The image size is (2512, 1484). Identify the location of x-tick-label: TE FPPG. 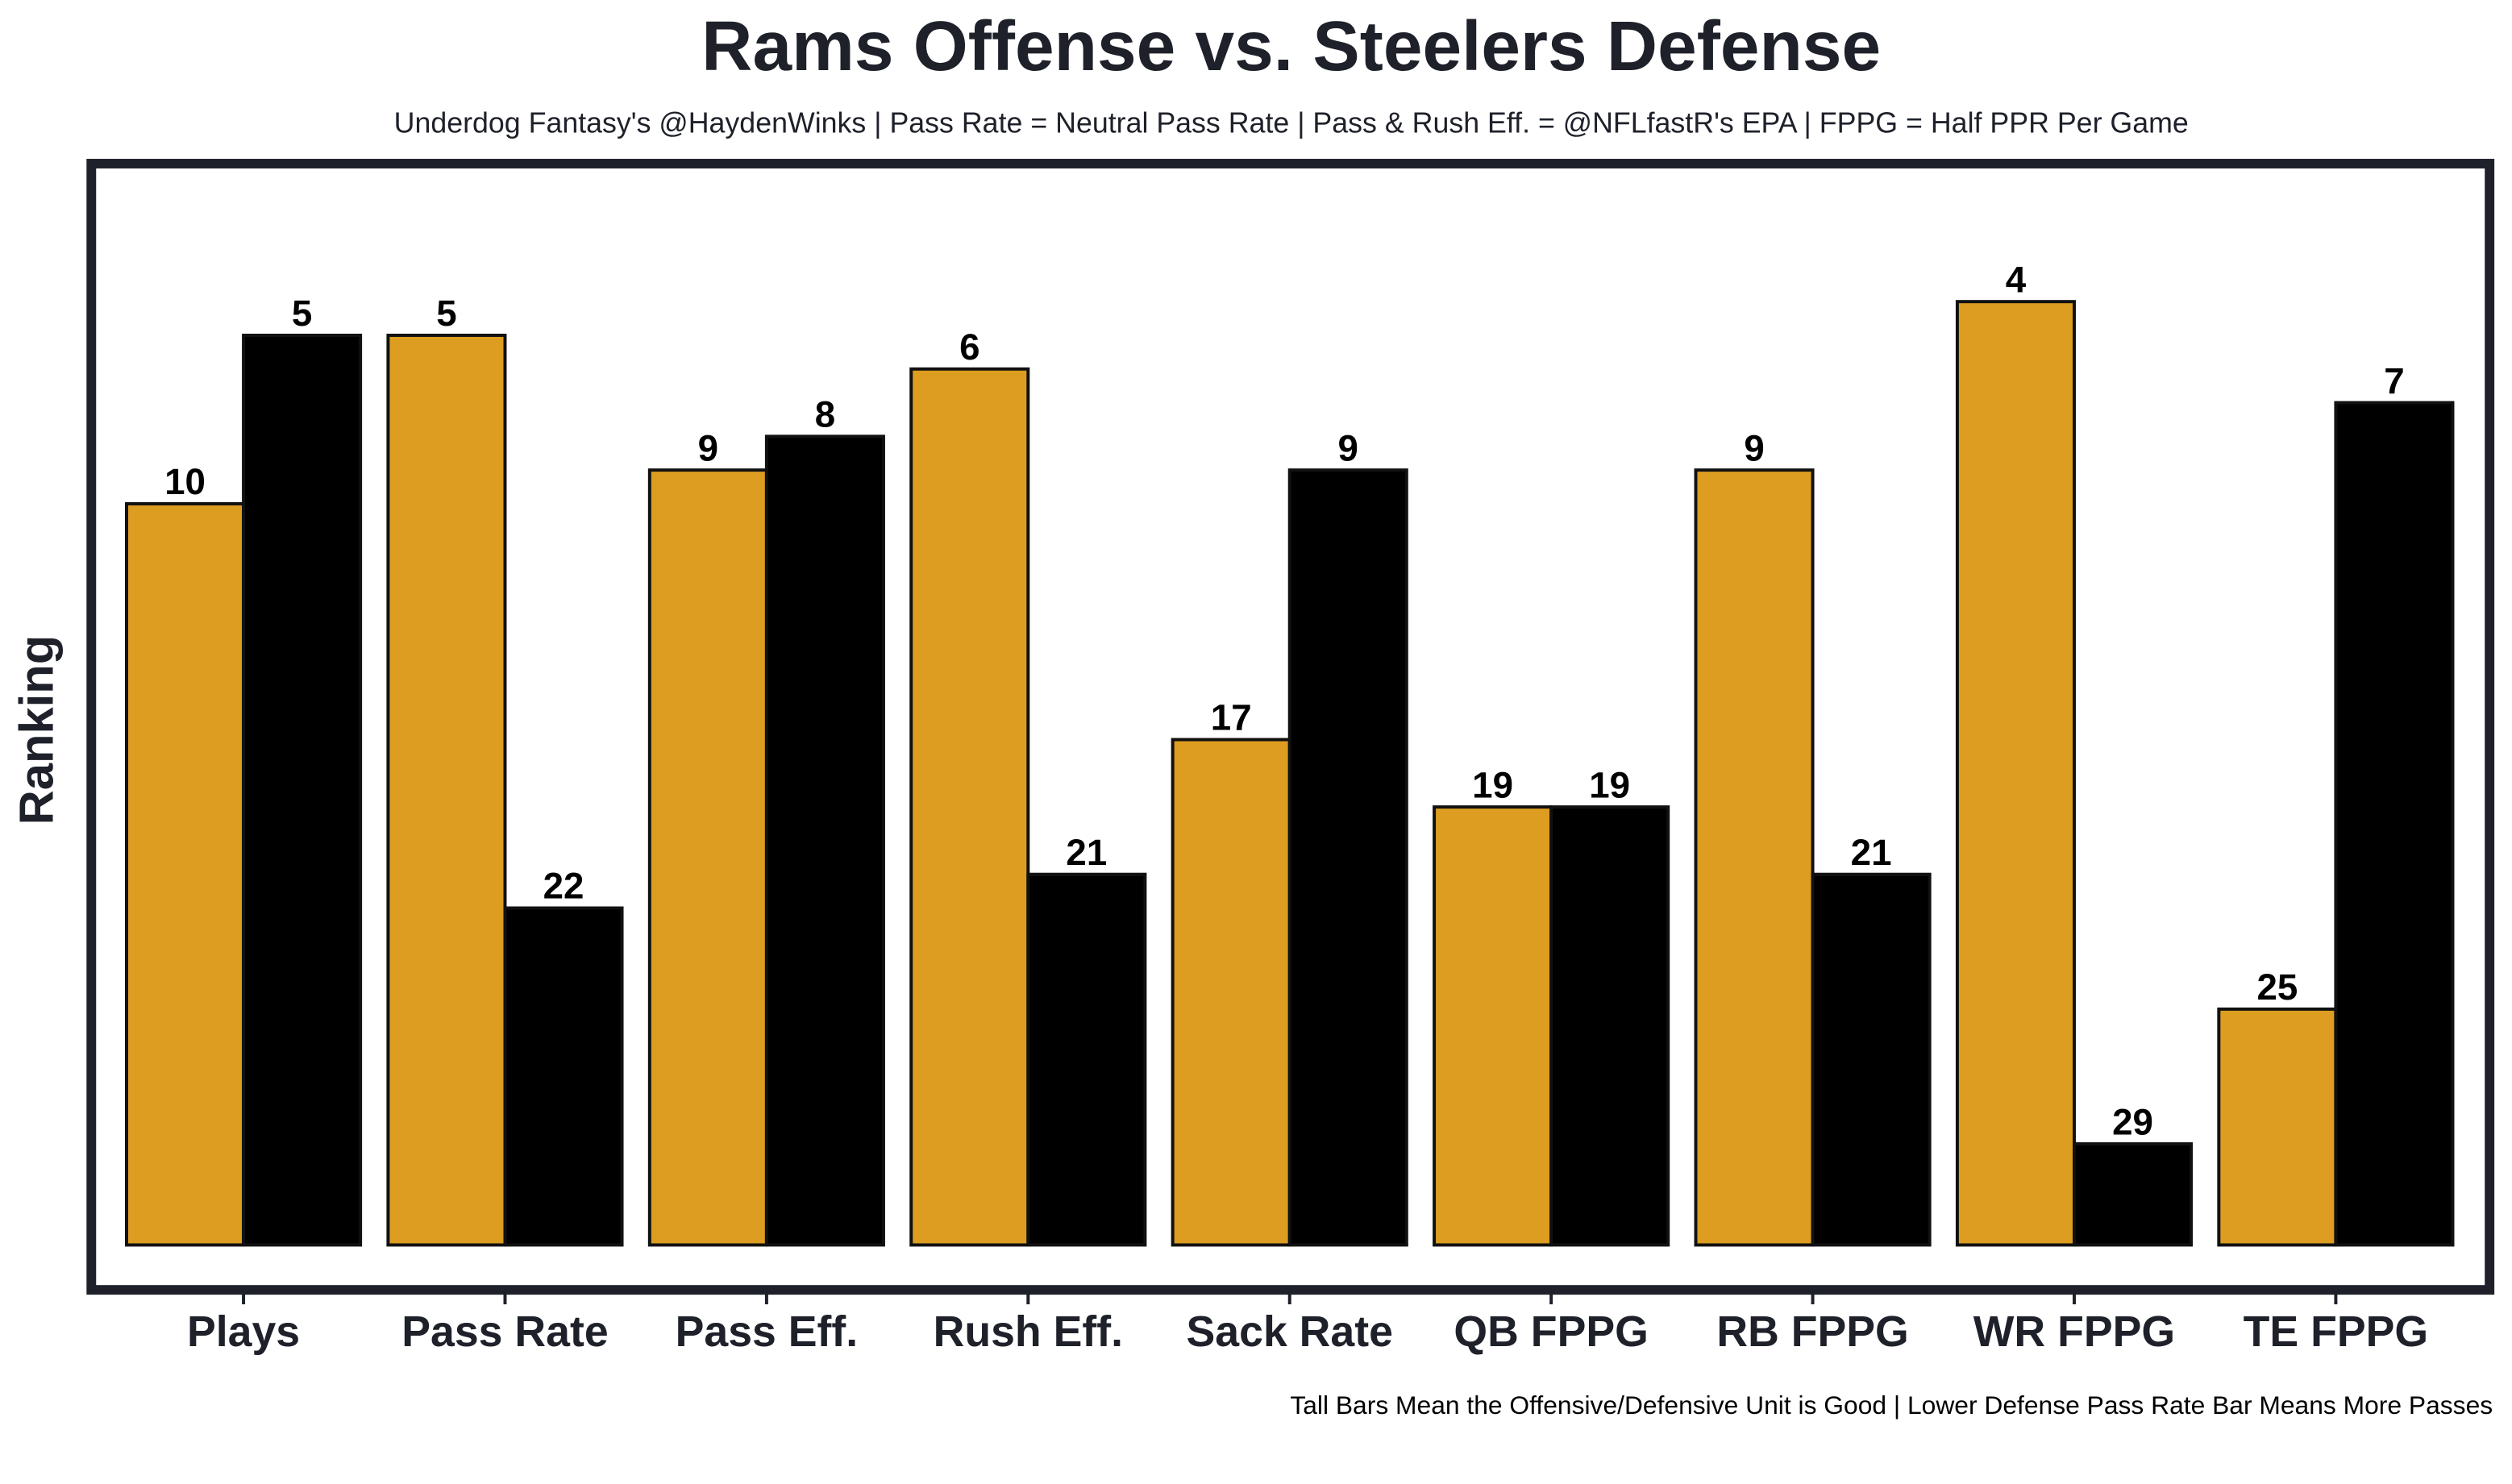
(2336, 1331).